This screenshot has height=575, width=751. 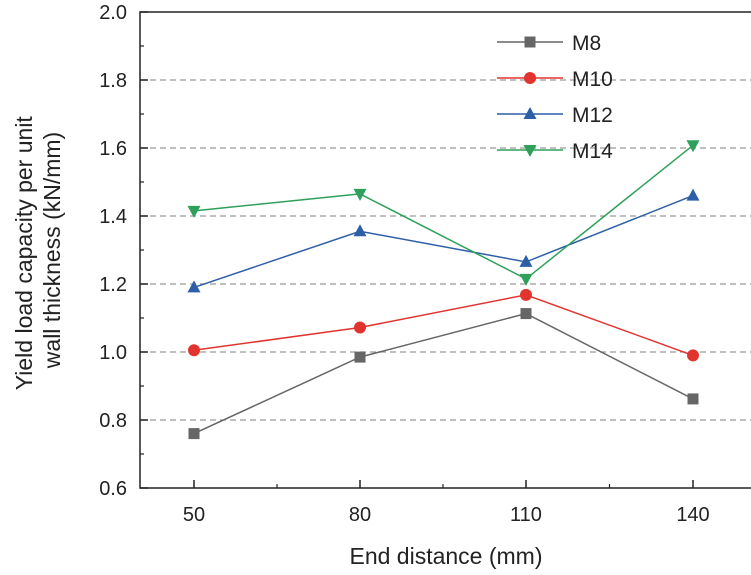 I want to click on y-tick-label: 2.0, so click(x=113, y=13).